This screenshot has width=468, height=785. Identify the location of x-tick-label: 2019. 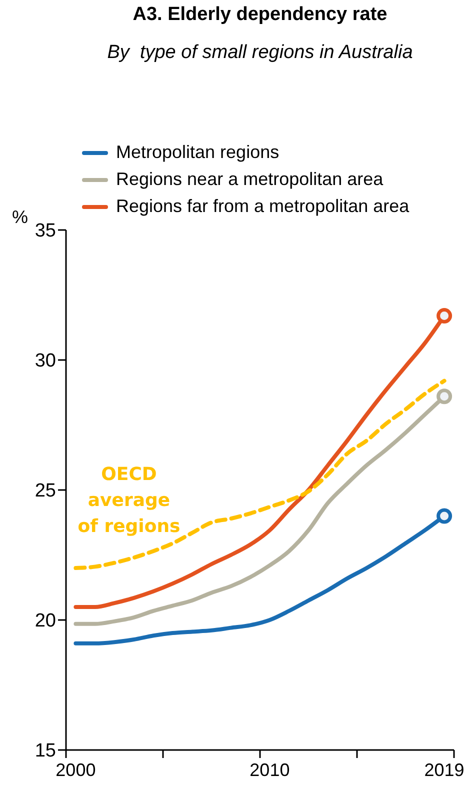
(444, 770).